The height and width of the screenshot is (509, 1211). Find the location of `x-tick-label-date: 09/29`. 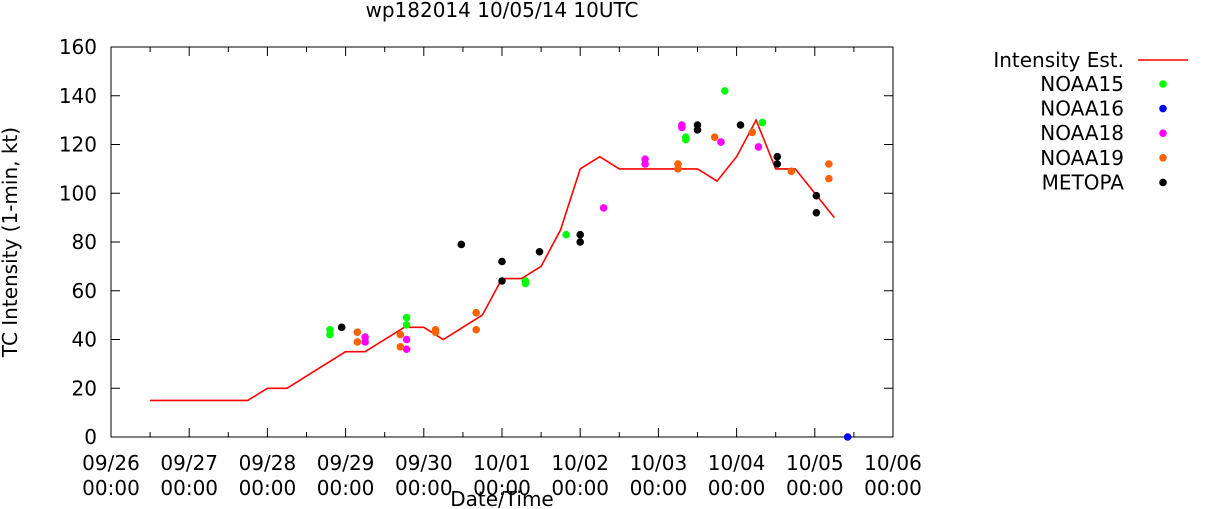

x-tick-label-date: 09/29 is located at coordinates (346, 463).